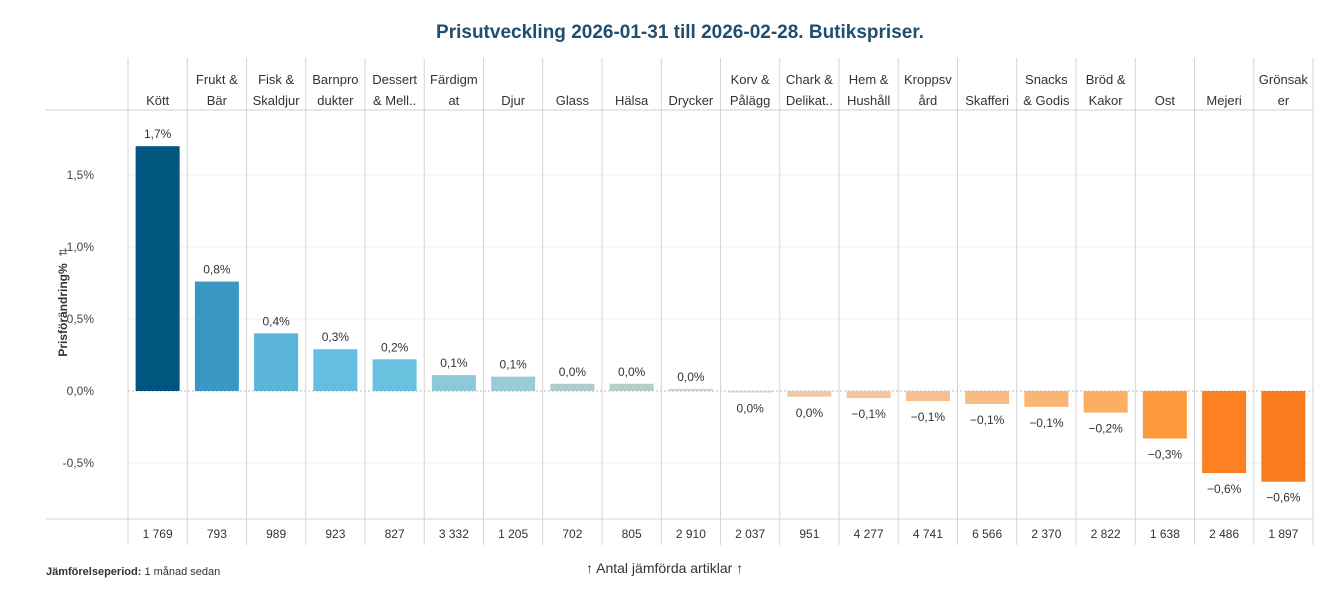  Describe the element at coordinates (1283, 534) in the screenshot. I see `count-label: 1 897` at that location.